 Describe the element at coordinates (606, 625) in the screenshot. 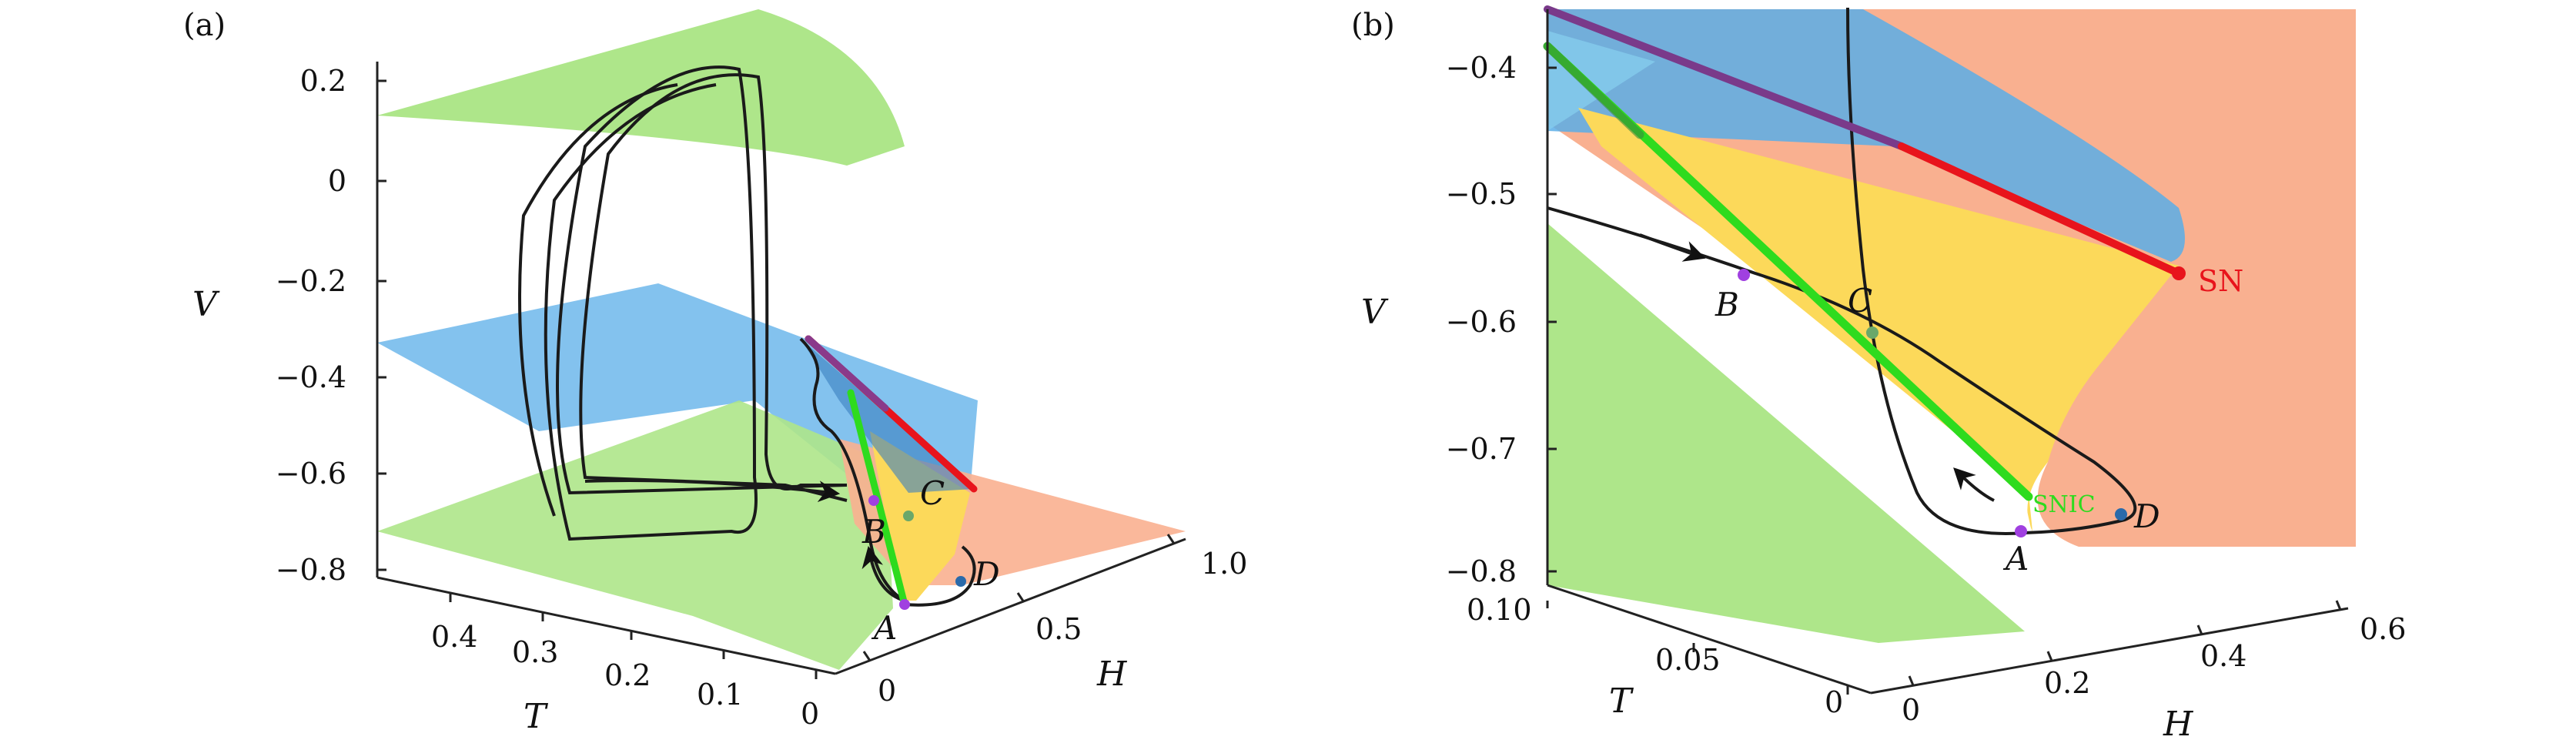

I see `panel-a-t-axis` at that location.